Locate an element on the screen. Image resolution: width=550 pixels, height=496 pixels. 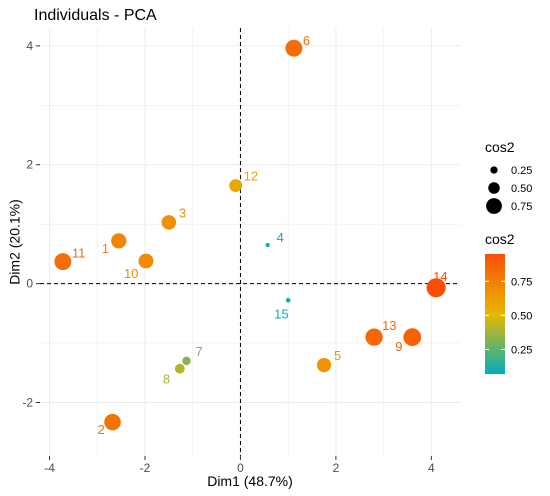
color-legend-title: cos2 is located at coordinates (500, 239).